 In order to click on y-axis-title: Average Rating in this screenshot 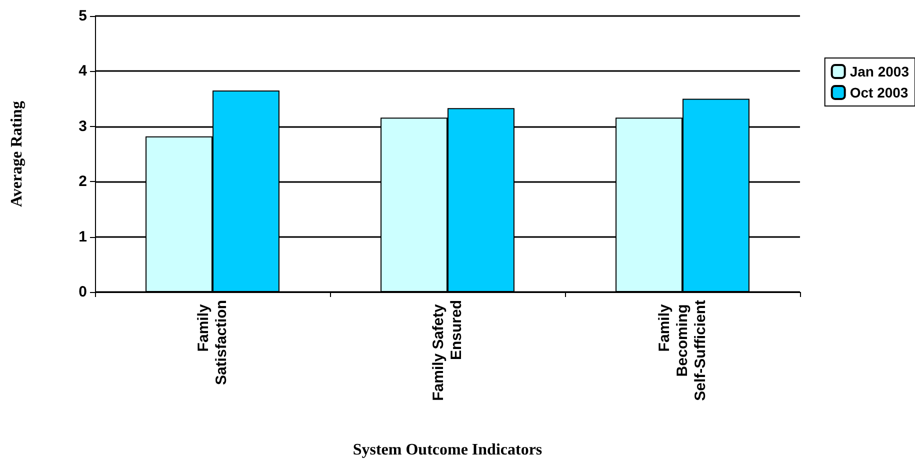, I will do `click(17, 154)`.